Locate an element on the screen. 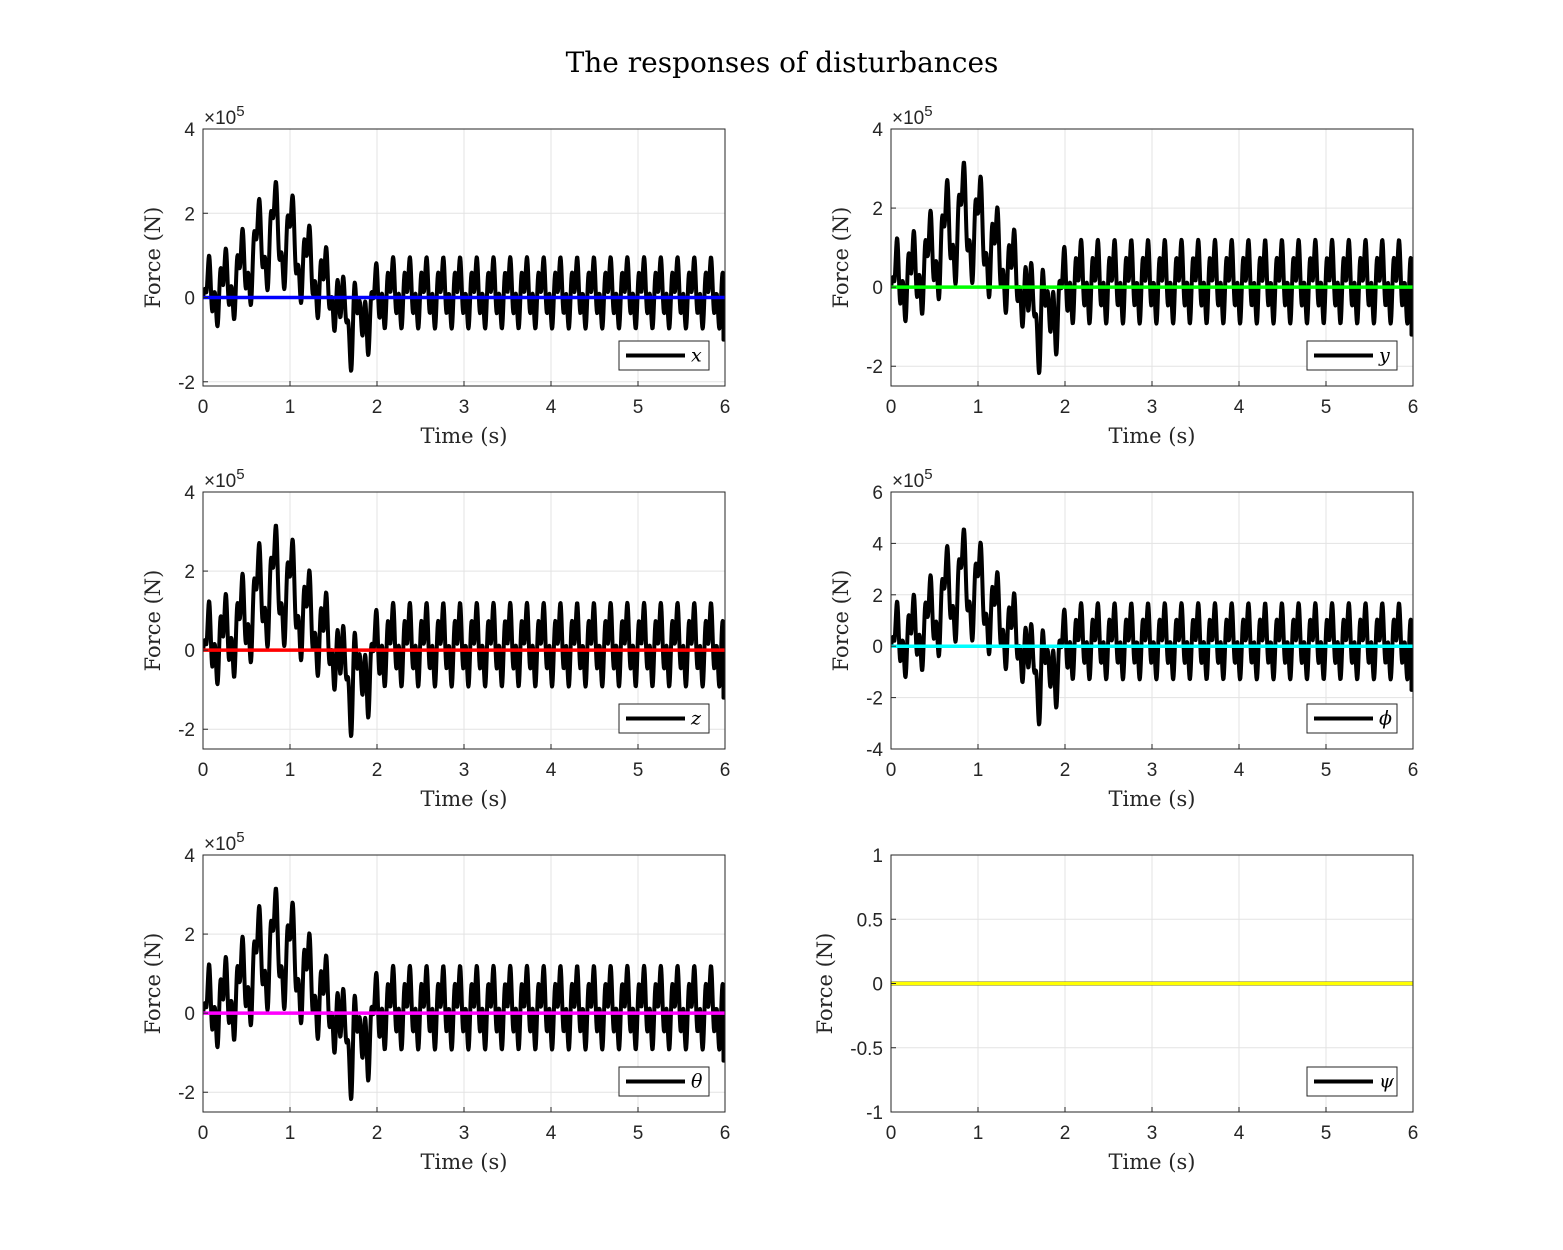  figure-title: The responses of disturbances is located at coordinates (782, 62).